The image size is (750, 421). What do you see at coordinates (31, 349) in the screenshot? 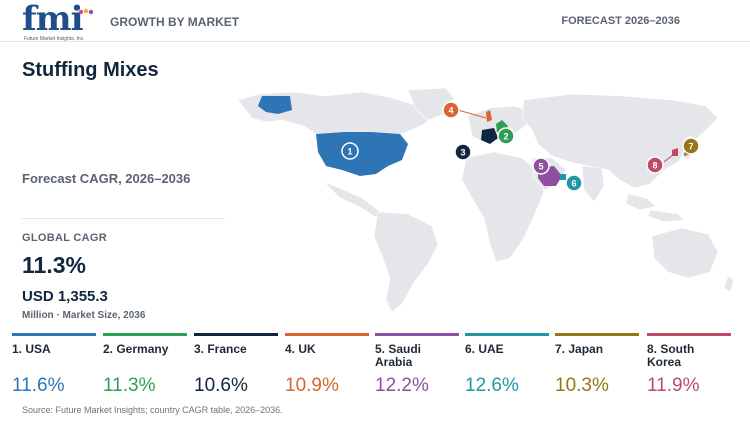
I see `country-name: 1. USA` at bounding box center [31, 349].